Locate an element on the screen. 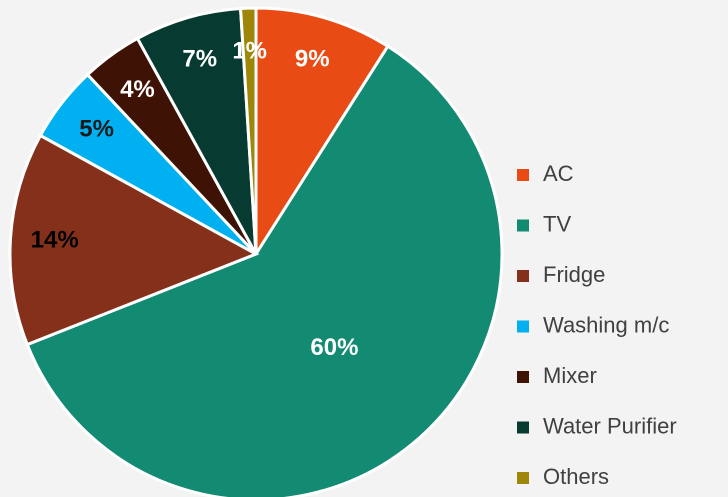 This screenshot has width=728, height=497. data-label: 14% is located at coordinates (55, 240).